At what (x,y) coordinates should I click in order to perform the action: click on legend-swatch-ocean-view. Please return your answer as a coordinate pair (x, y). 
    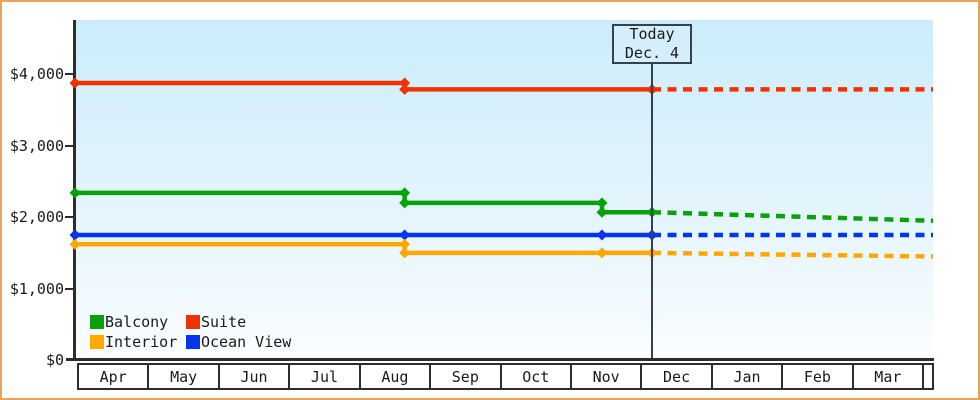
    Looking at the image, I should click on (193, 342).